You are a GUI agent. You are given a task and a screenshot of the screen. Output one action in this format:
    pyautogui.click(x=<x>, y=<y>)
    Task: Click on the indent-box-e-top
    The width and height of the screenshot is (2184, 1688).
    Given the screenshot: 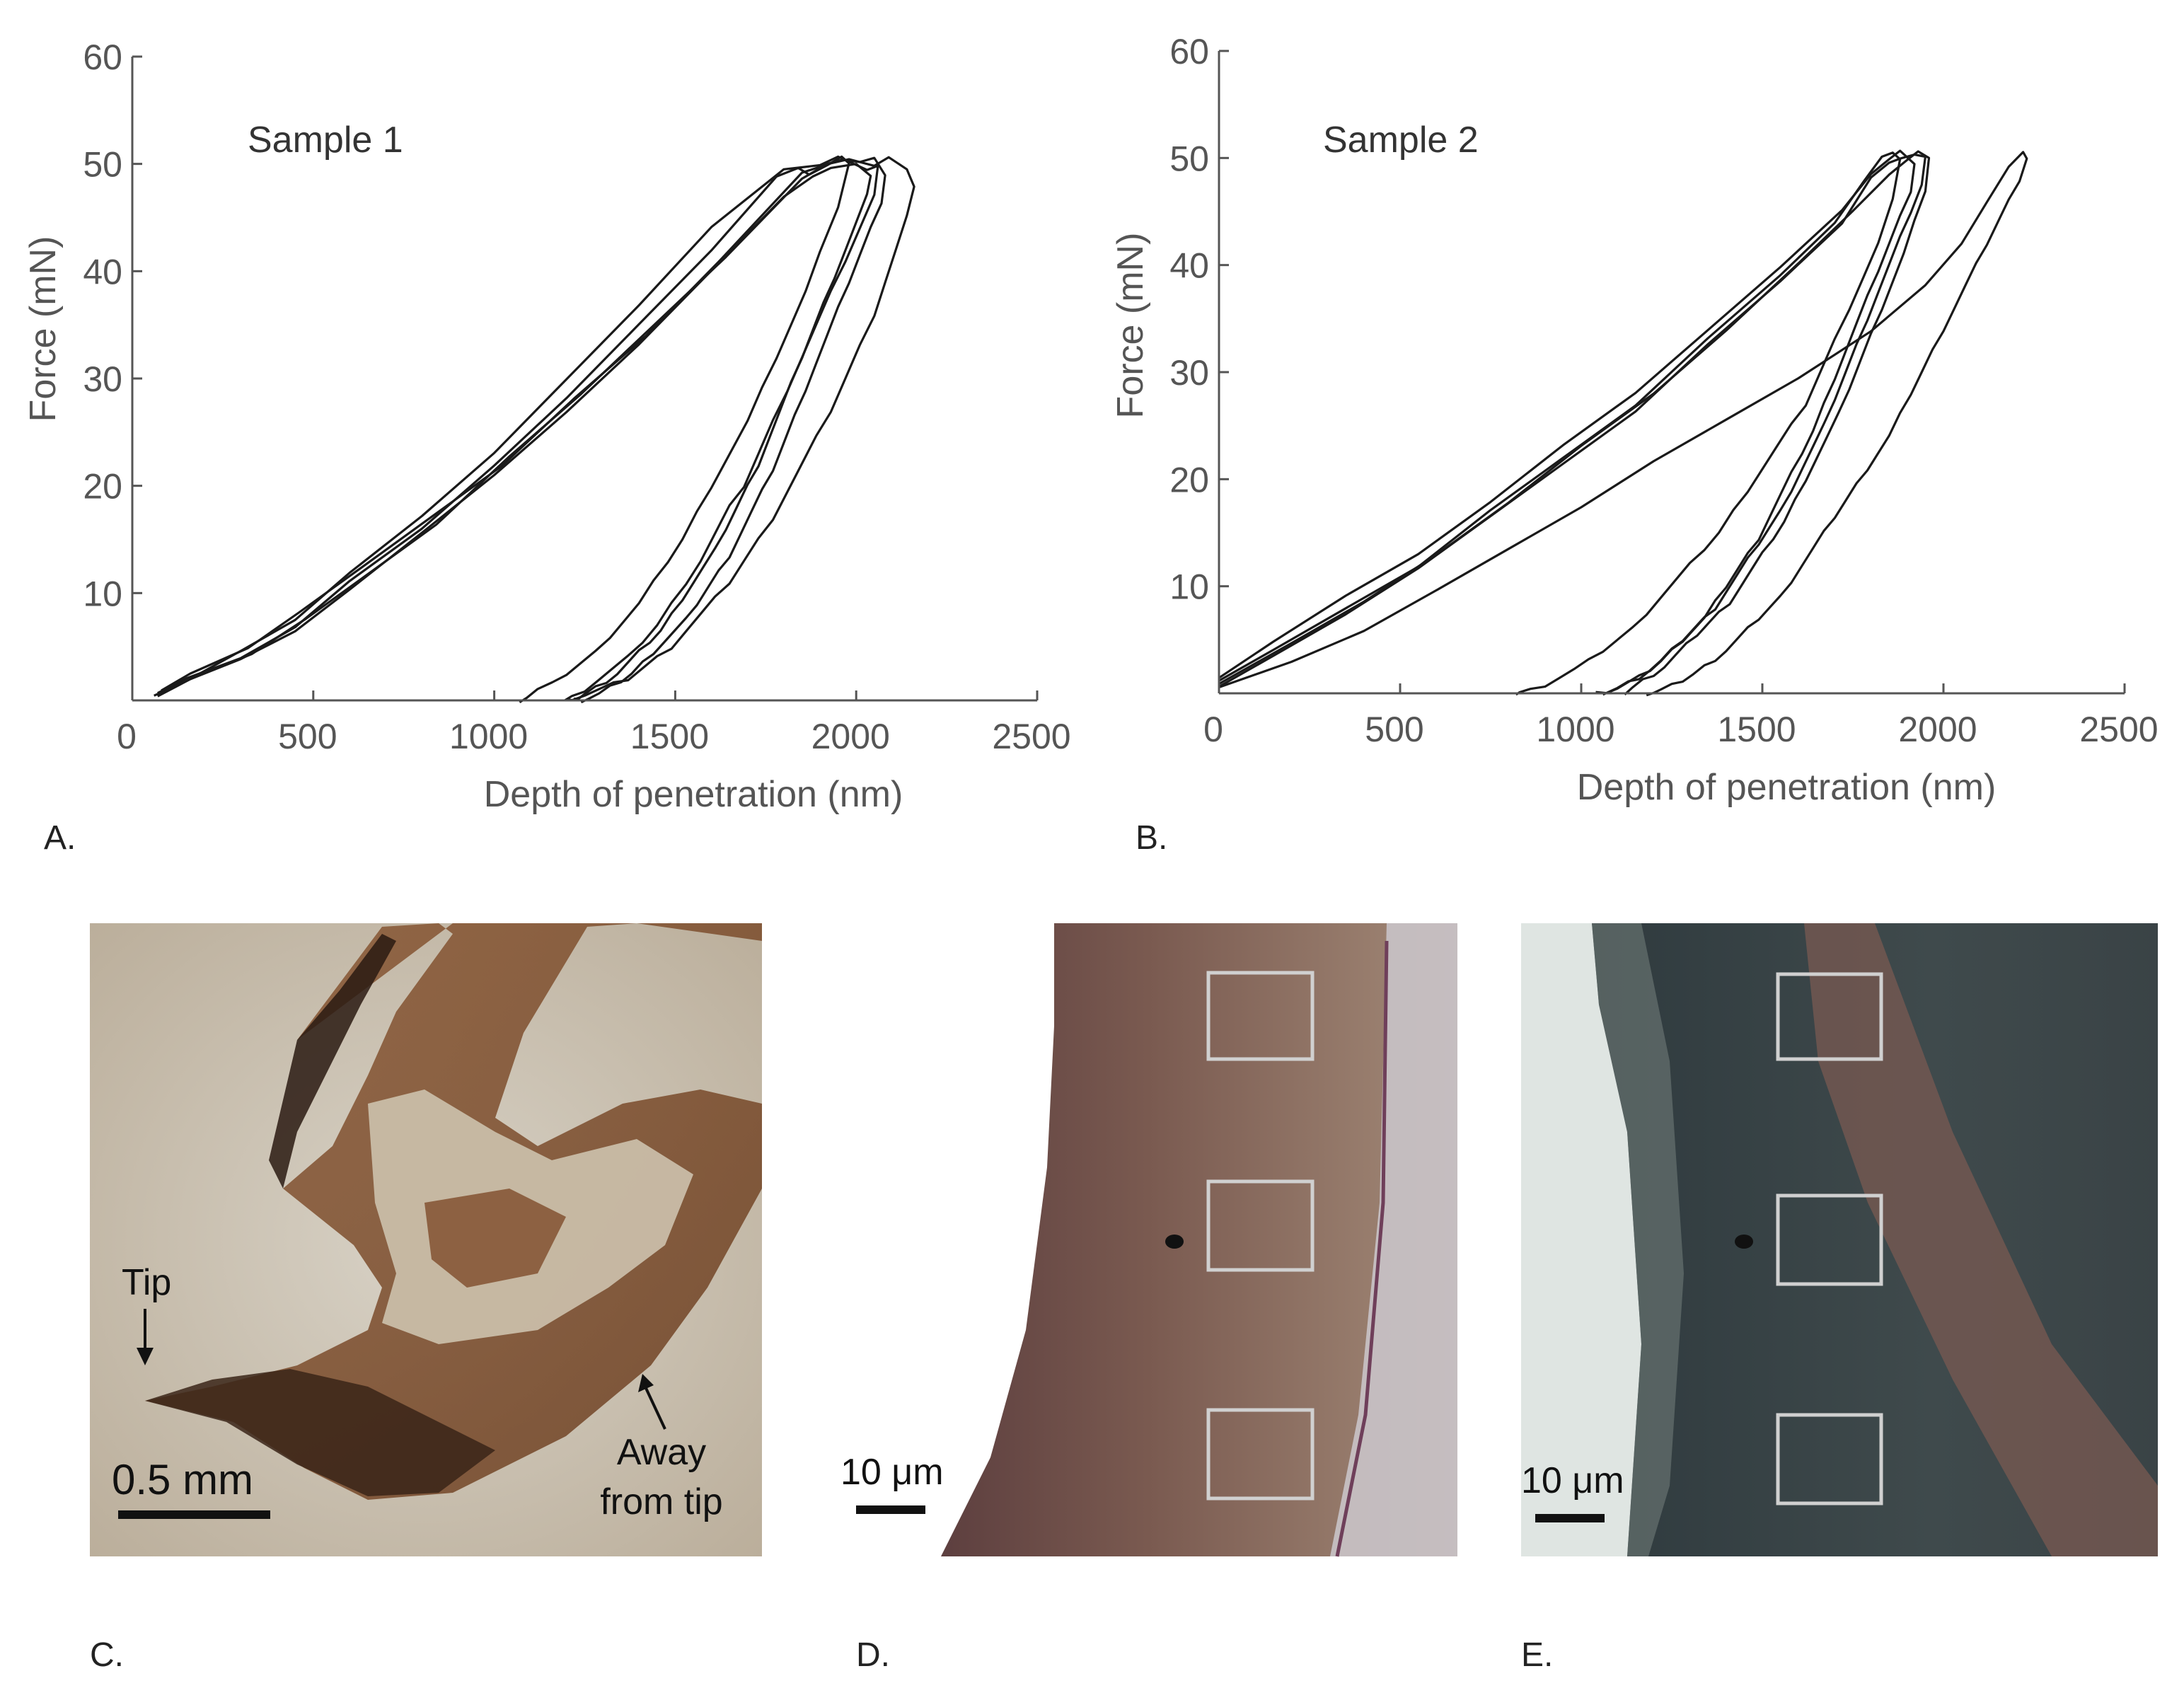 What is the action you would take?
    pyautogui.click(x=1830, y=1016)
    